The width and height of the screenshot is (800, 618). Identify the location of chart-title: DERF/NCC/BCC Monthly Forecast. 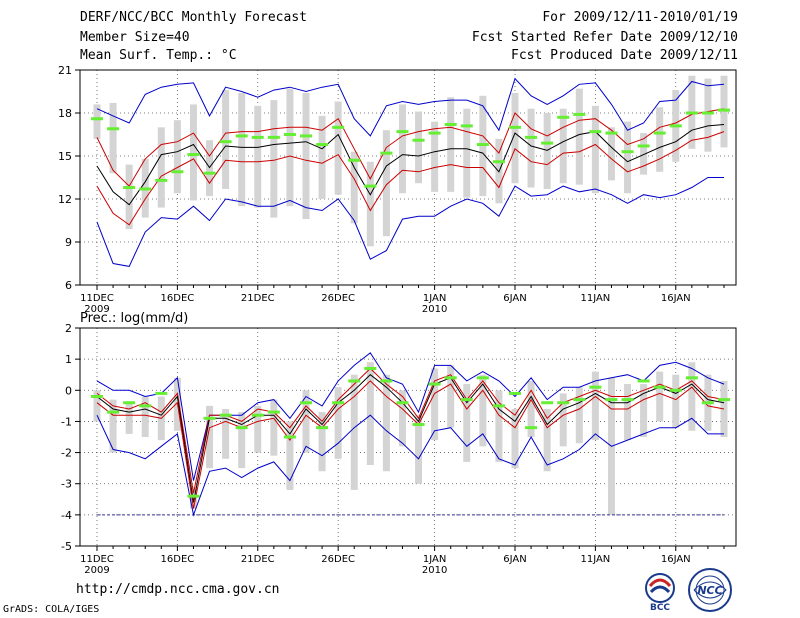
(193, 17).